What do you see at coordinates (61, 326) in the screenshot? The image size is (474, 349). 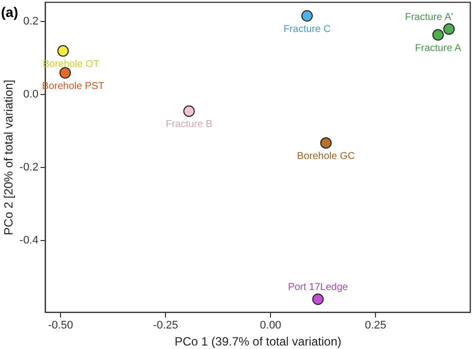 I see `x-tick-label: -0.50` at bounding box center [61, 326].